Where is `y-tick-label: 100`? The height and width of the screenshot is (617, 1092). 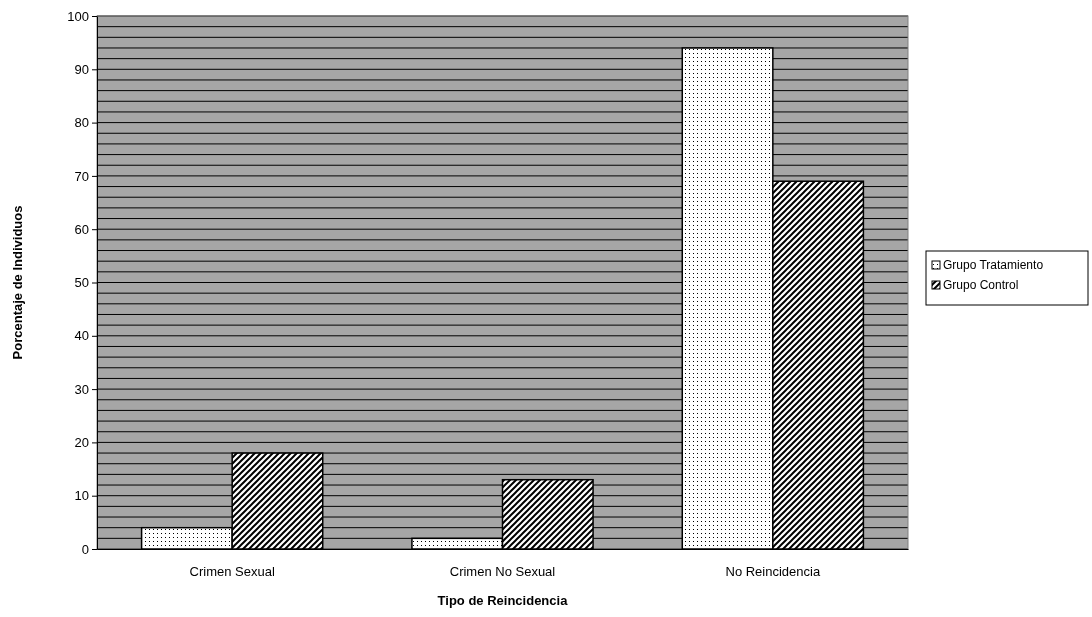
y-tick-label: 100 is located at coordinates (78, 16).